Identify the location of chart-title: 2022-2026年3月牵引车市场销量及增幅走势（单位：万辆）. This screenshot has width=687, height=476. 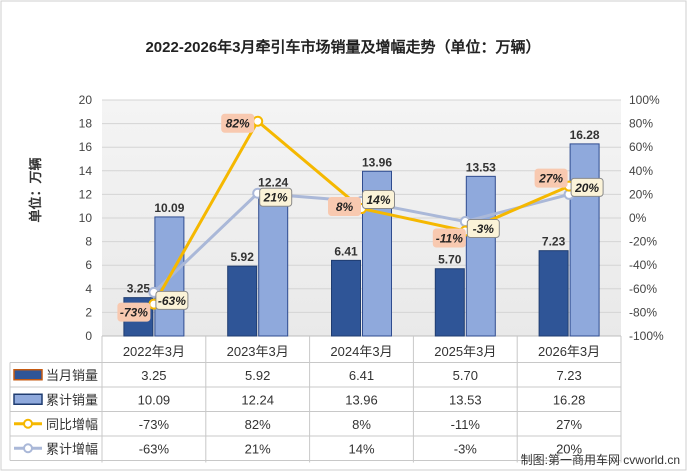
(342, 47).